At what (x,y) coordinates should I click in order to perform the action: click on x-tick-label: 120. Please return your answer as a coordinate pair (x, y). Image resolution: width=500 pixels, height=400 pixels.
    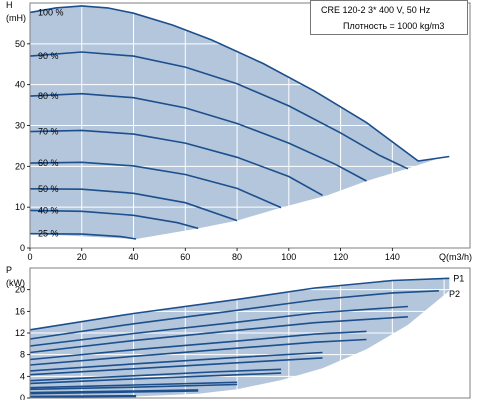
    Looking at the image, I should click on (340, 257).